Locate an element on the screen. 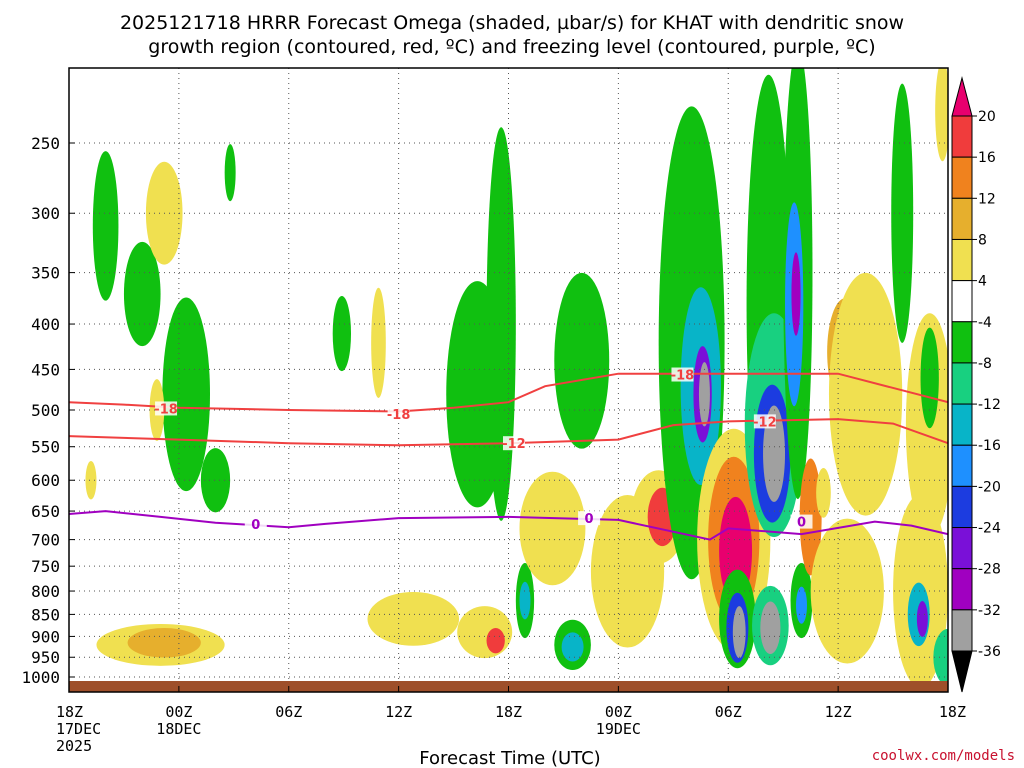  colorbar-label-0: 20 is located at coordinates (987, 117).